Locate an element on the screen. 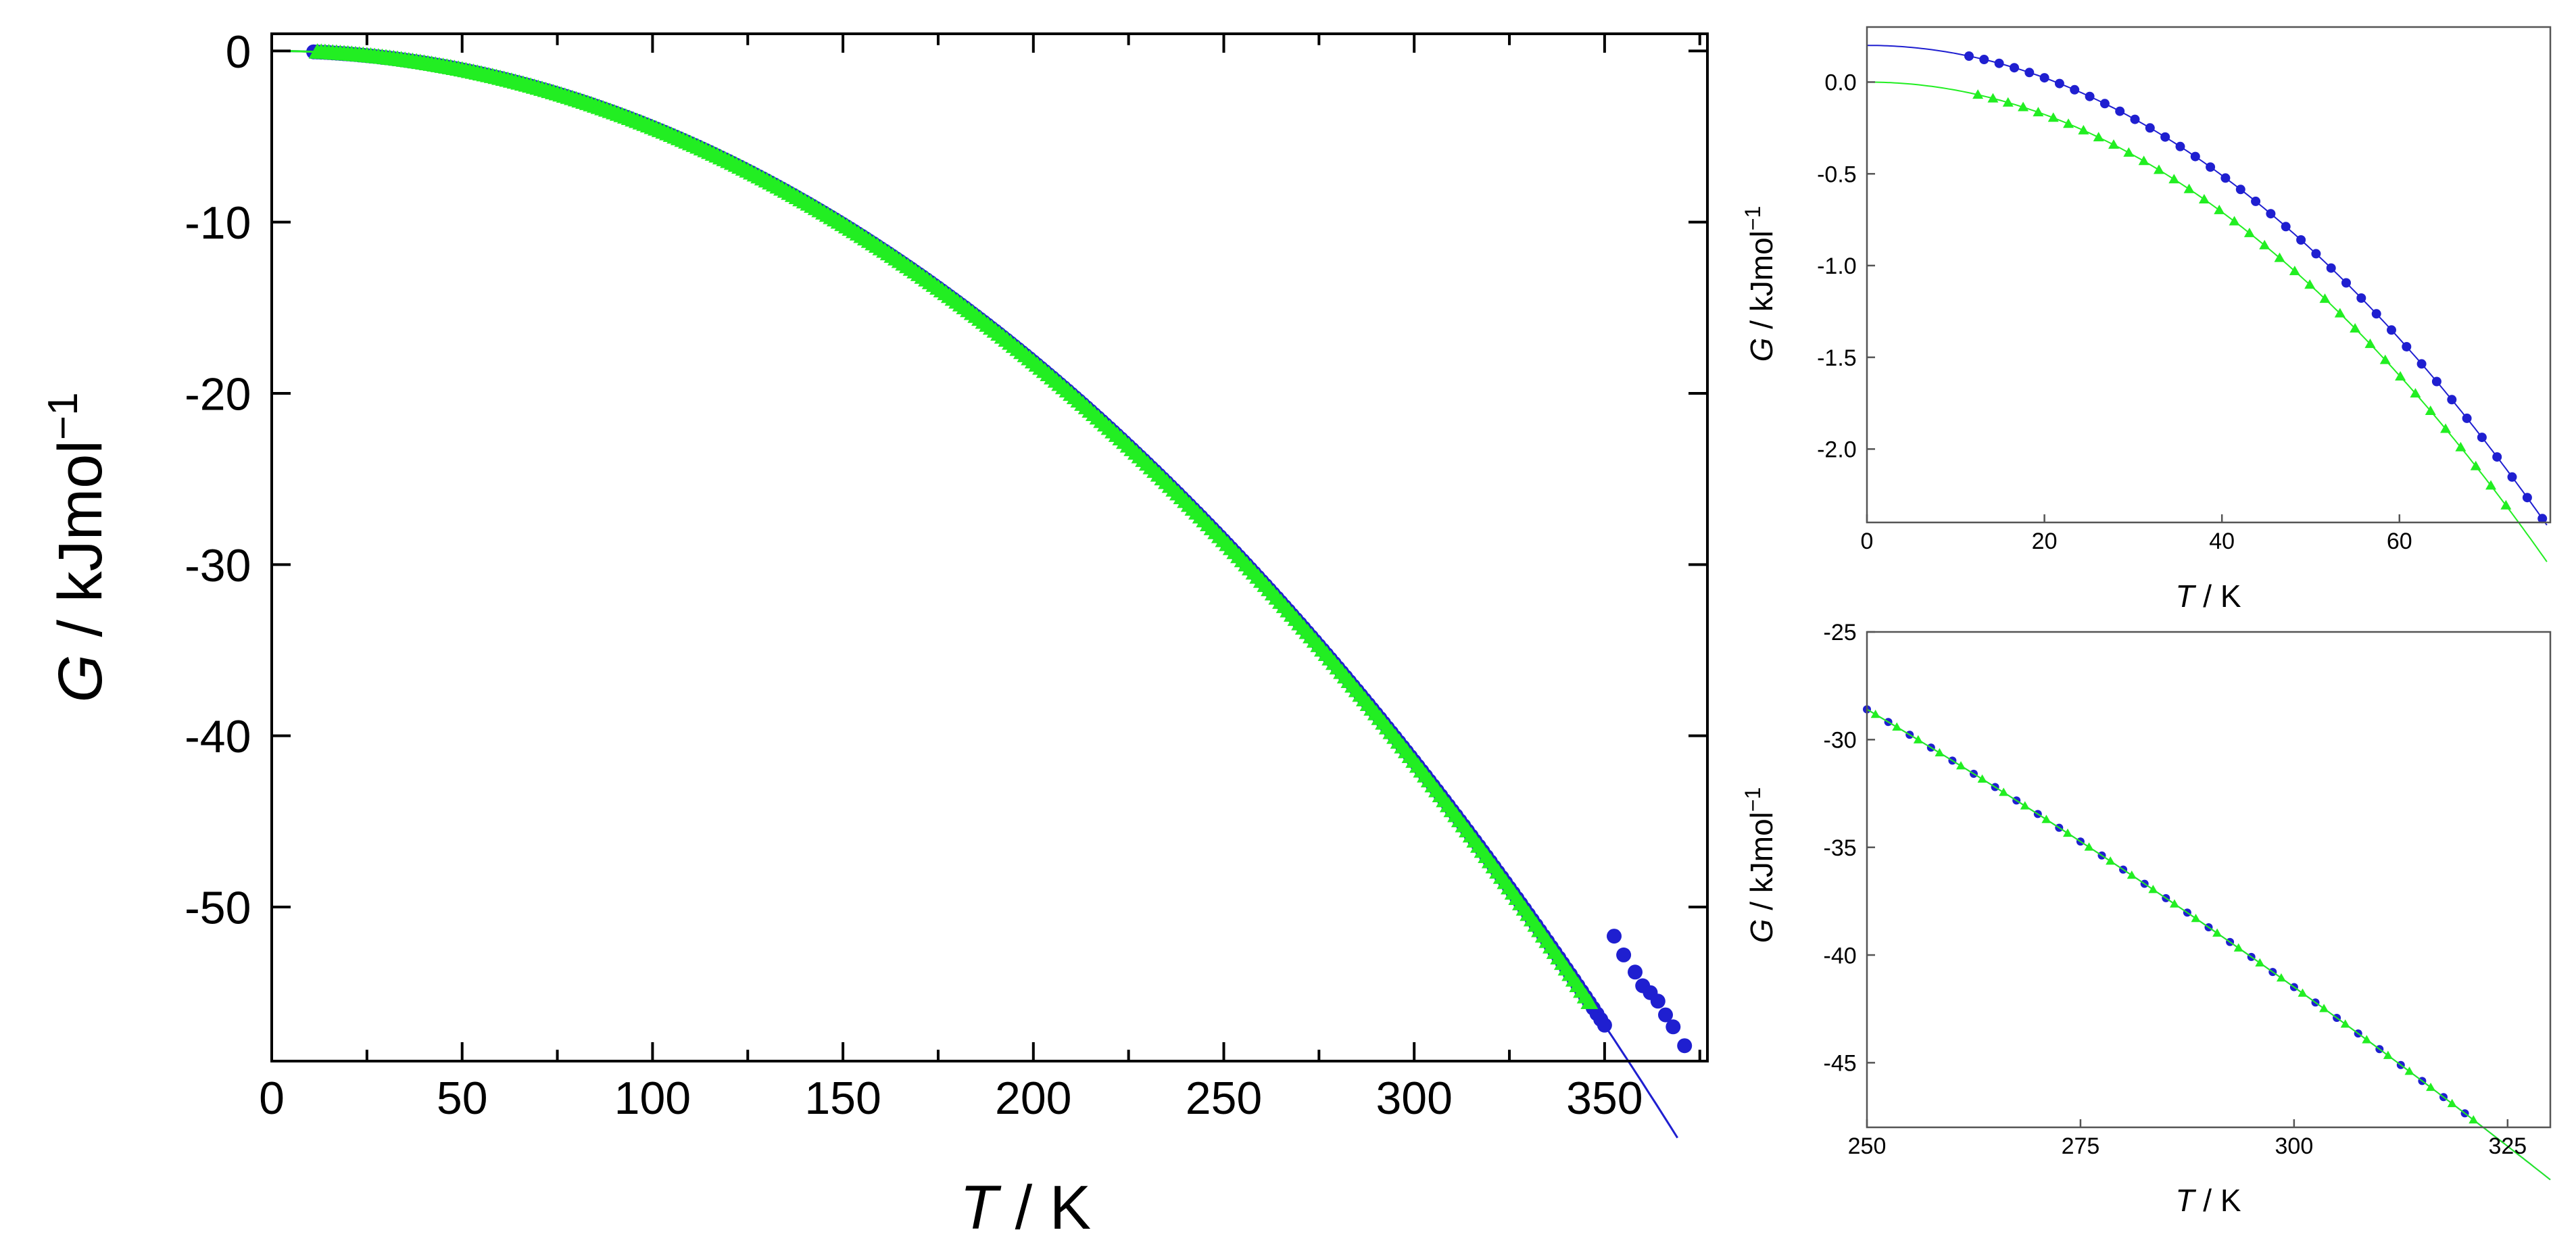  inset-high-chart-frame is located at coordinates (2209, 880).